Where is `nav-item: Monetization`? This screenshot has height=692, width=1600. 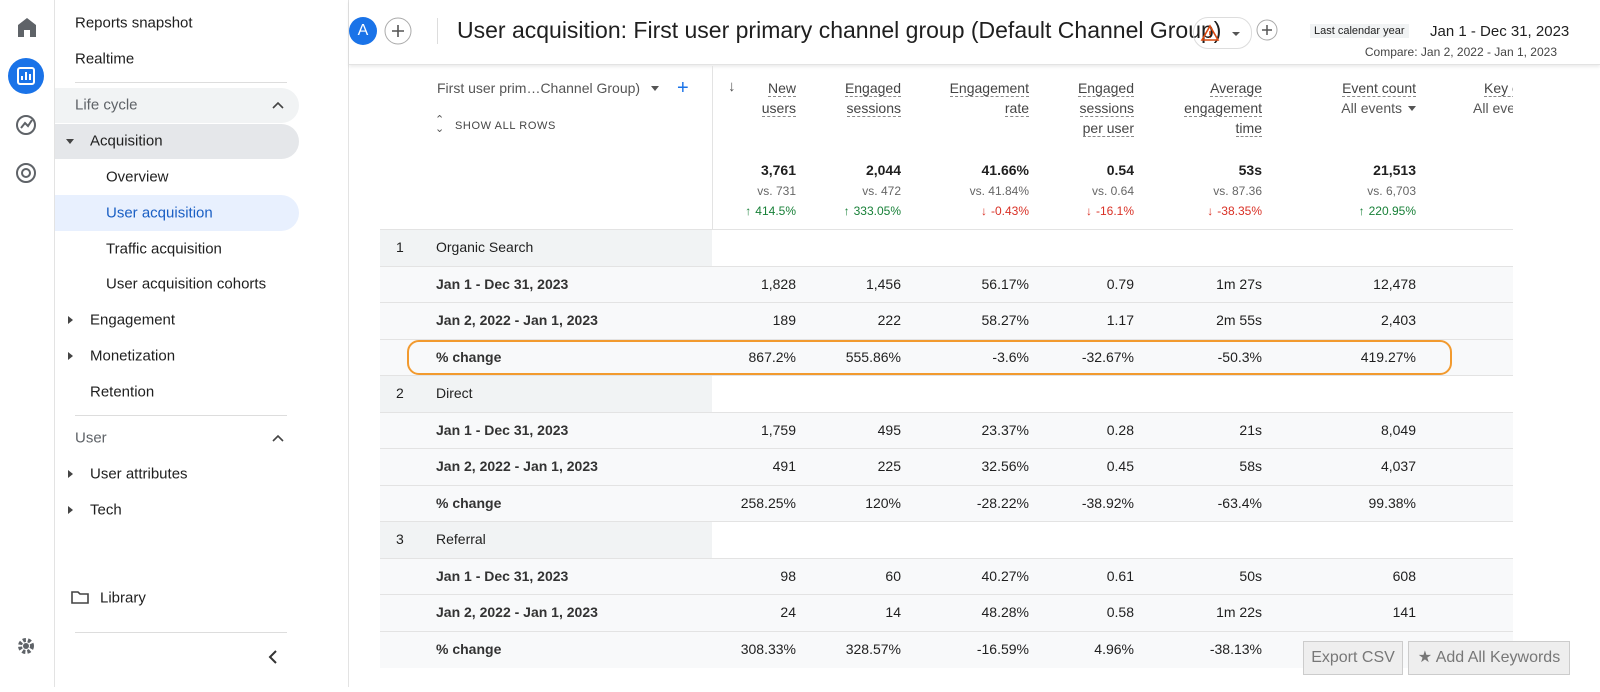
nav-item: Monetization is located at coordinates (133, 356).